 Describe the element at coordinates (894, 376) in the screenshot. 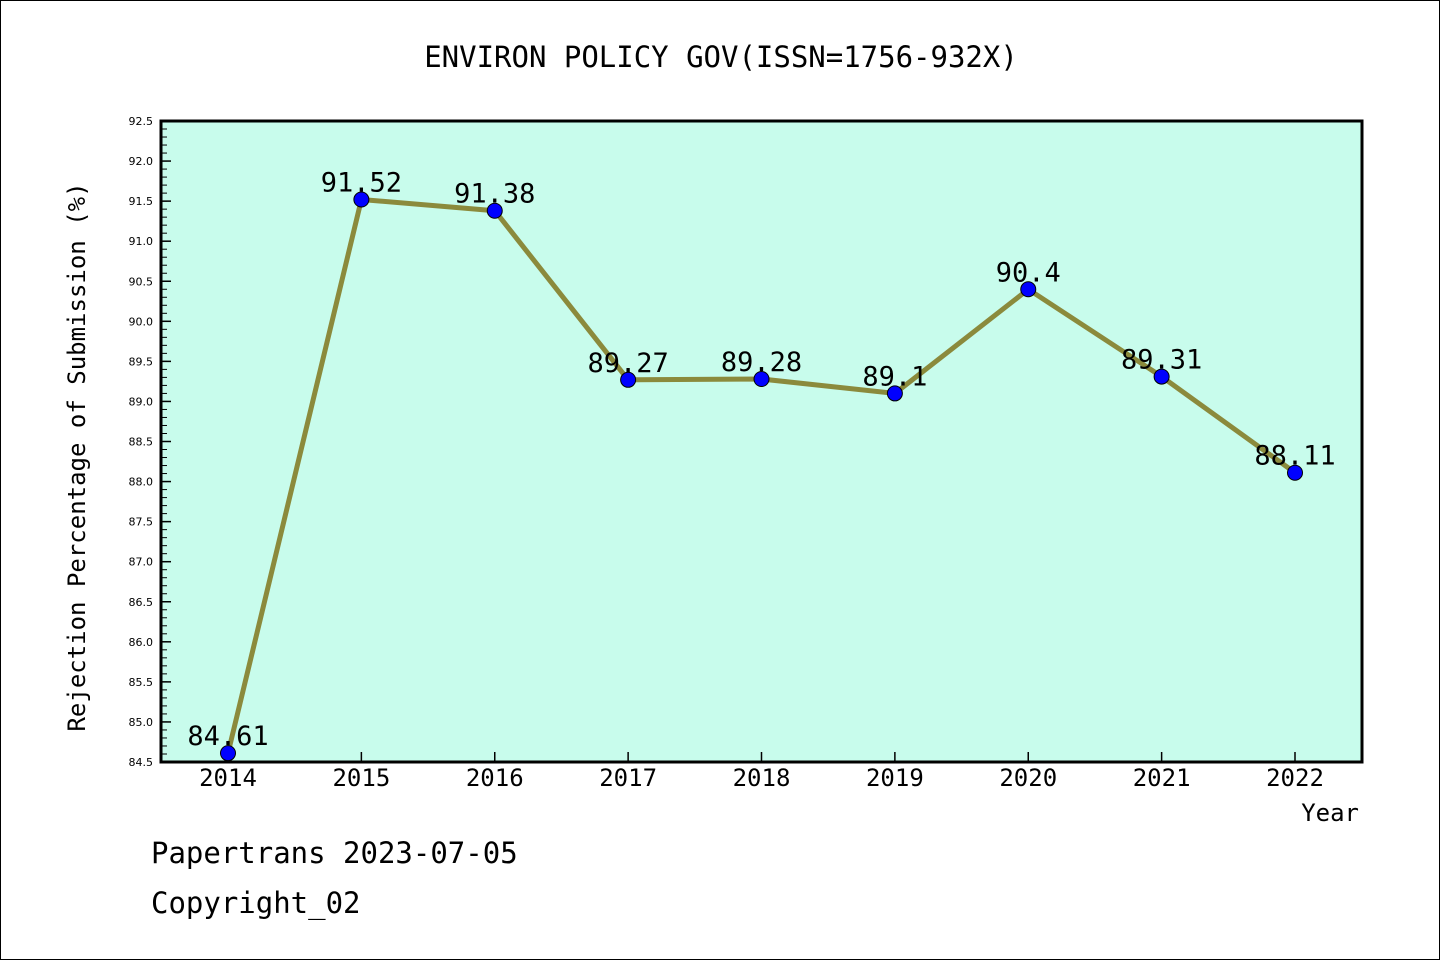

I see `data-label: 89.1` at that location.